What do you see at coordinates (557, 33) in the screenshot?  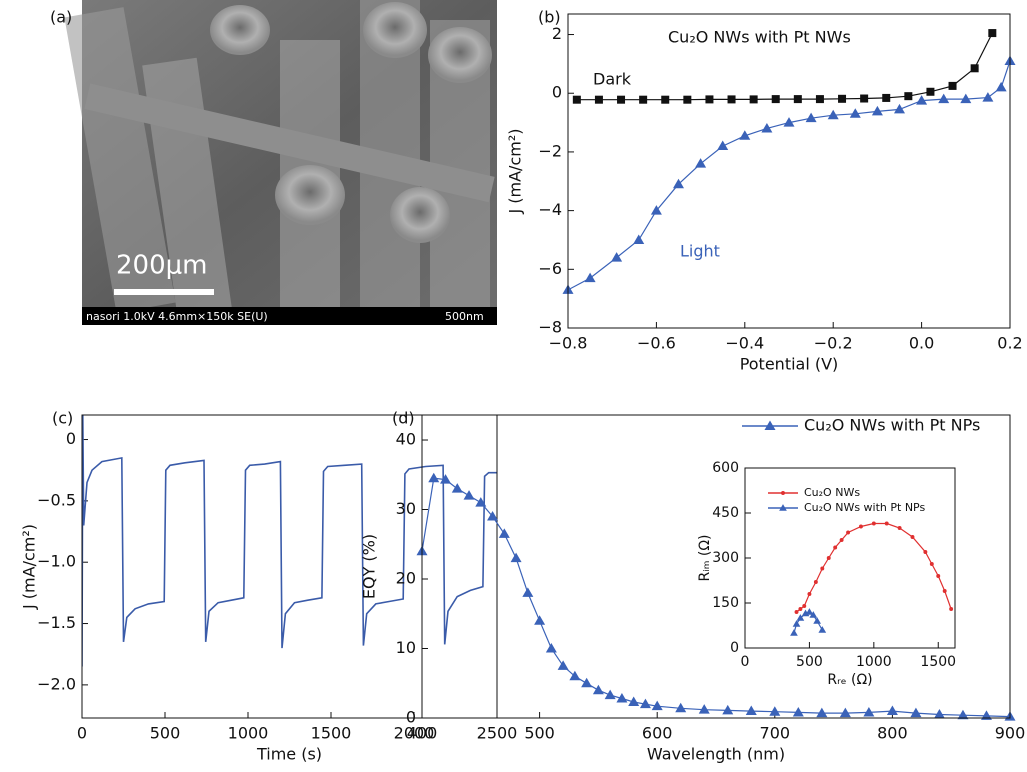 I see `y-tick-label: 2` at bounding box center [557, 33].